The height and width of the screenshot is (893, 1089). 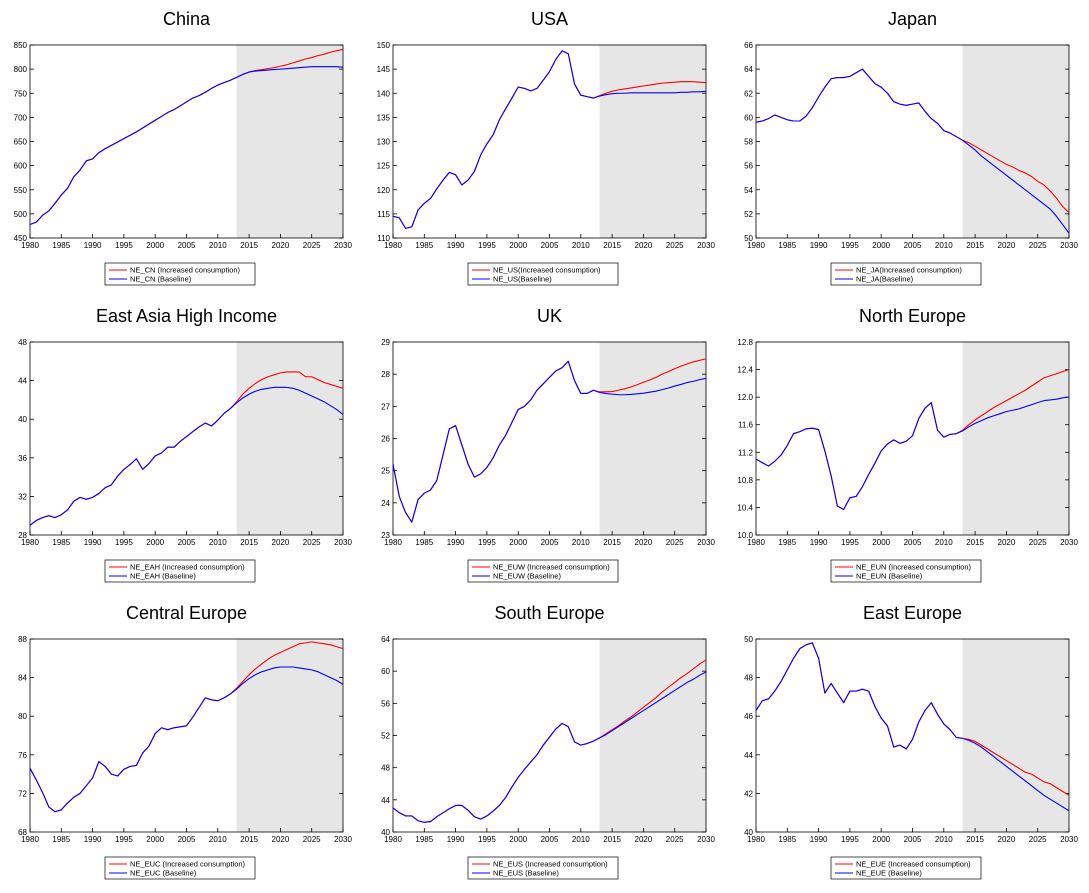 I want to click on y-tick-label: 58, so click(x=748, y=142).